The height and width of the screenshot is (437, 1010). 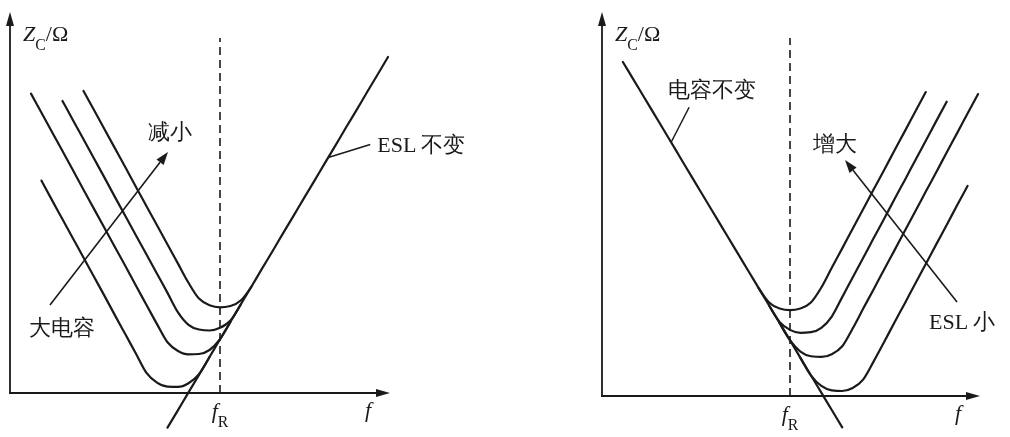 I want to click on legend-label: ESL 不变, so click(x=421, y=144).